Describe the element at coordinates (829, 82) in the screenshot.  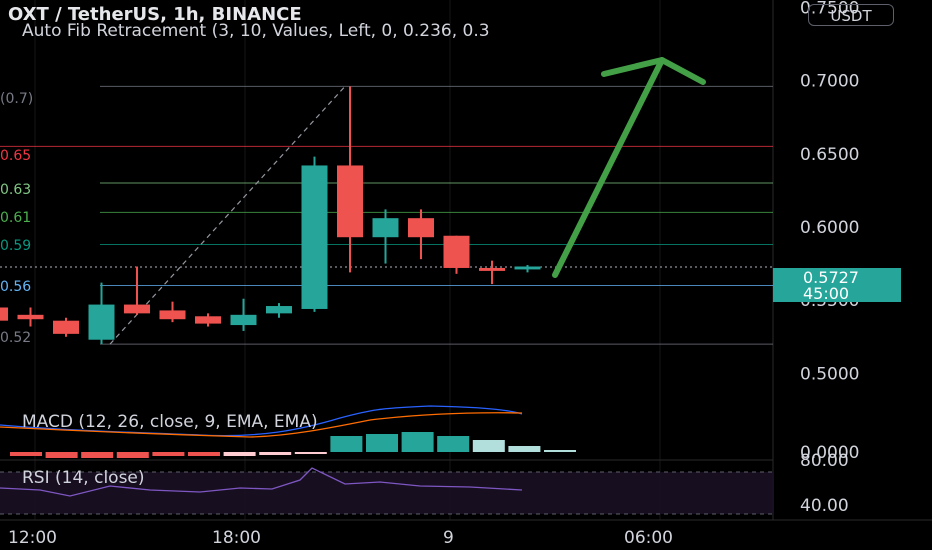
I see `price-tick-1: 0.7000` at that location.